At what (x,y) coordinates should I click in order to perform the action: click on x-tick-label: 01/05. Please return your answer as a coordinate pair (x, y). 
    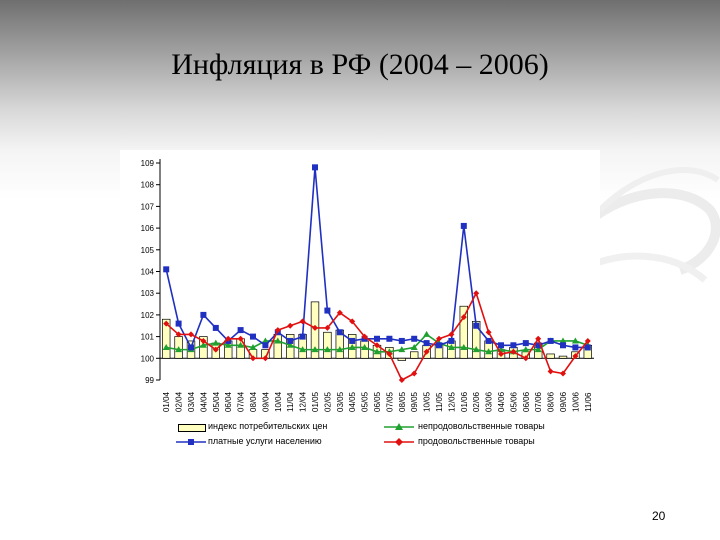
    Looking at the image, I should click on (315, 401).